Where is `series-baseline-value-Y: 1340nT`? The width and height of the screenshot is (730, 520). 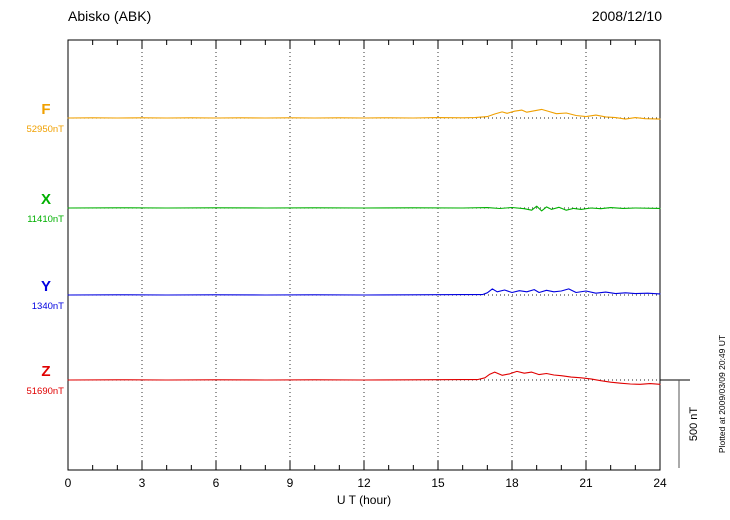
series-baseline-value-Y: 1340nT is located at coordinates (47, 306).